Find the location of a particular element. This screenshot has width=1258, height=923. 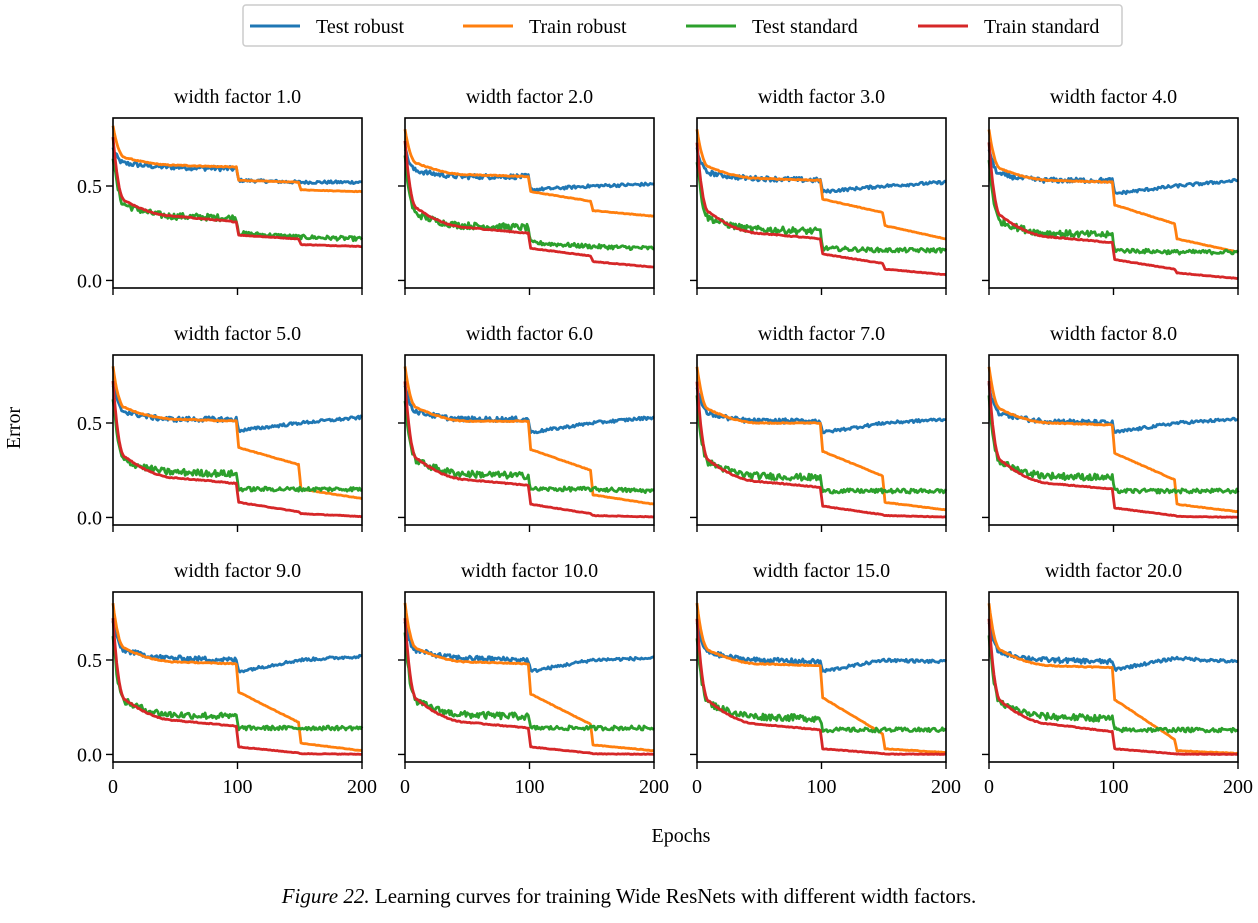

panel-3: width factor 3.0 is located at coordinates (819, 190).